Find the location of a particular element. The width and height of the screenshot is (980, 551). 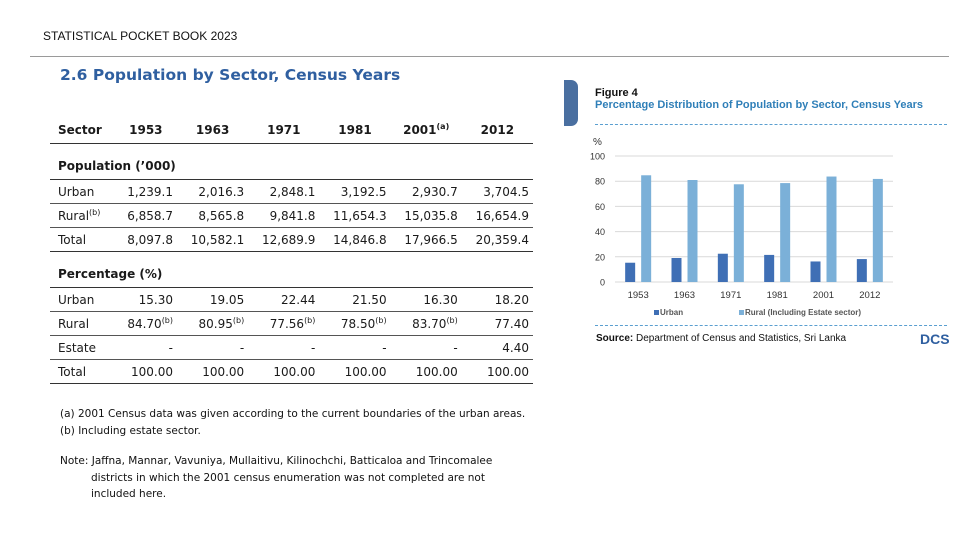

cell-value: 9,841.8 is located at coordinates (292, 215).